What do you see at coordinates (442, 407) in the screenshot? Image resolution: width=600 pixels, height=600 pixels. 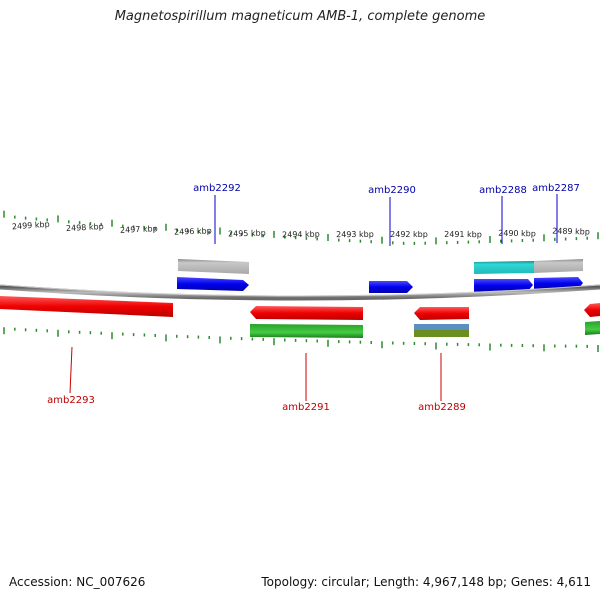 I see `gene-label-amb2289: amb2289` at bounding box center [442, 407].